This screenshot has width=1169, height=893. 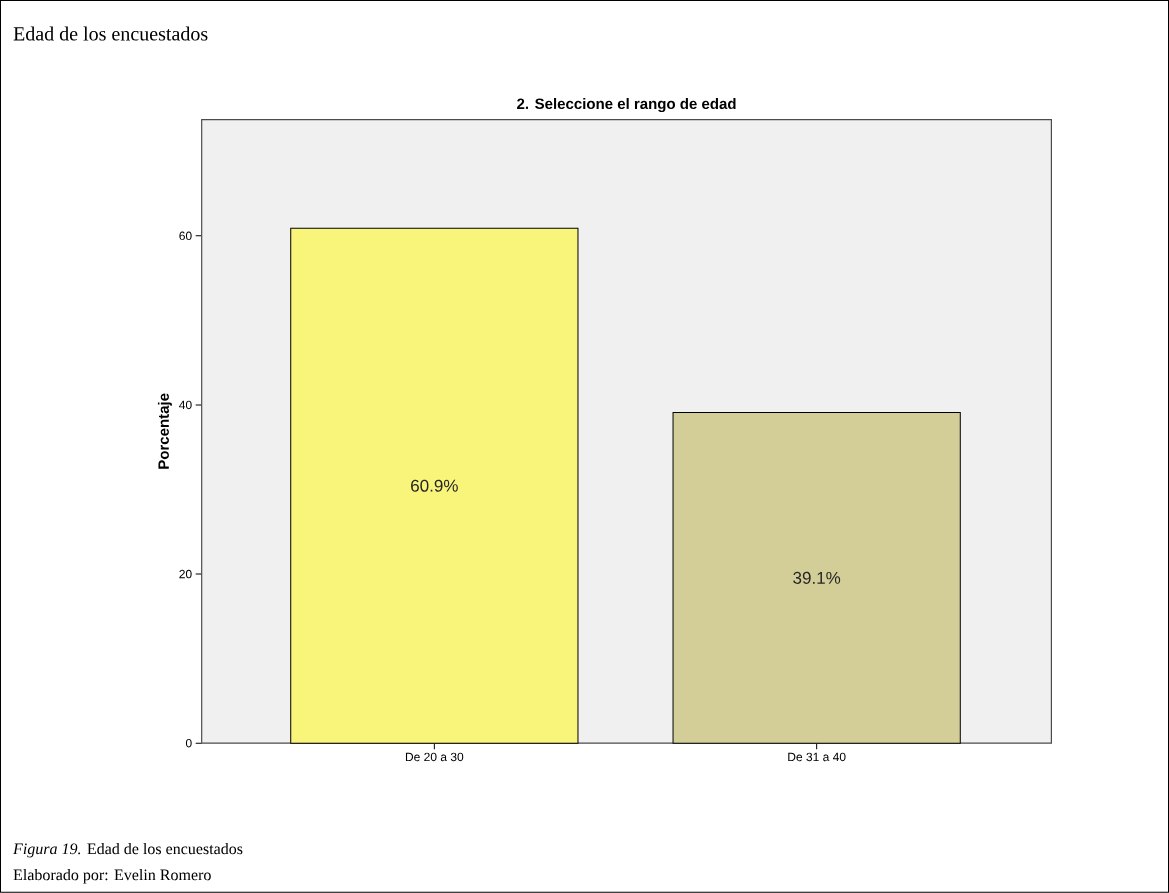 What do you see at coordinates (434, 757) in the screenshot?
I see `x-tick-label: De 20 a 30` at bounding box center [434, 757].